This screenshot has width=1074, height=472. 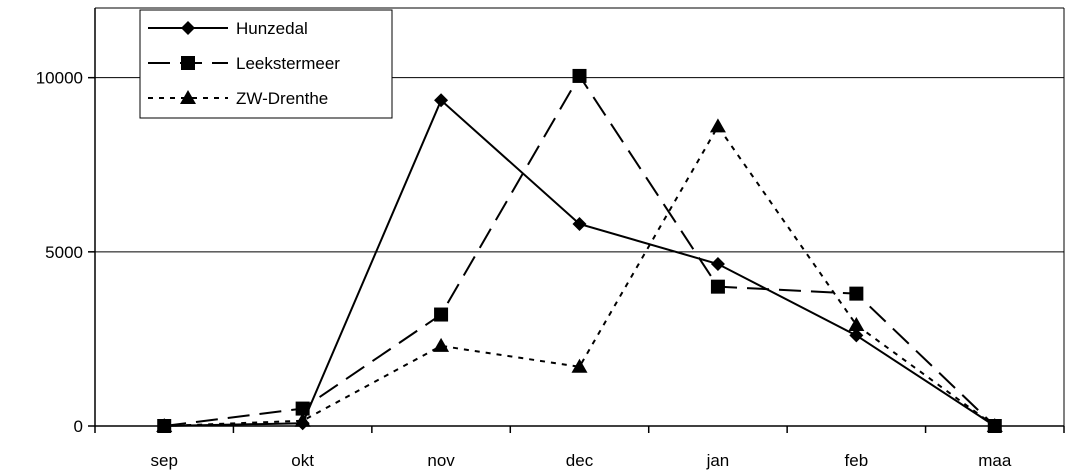 I want to click on x-tick-label: dec, so click(x=580, y=460).